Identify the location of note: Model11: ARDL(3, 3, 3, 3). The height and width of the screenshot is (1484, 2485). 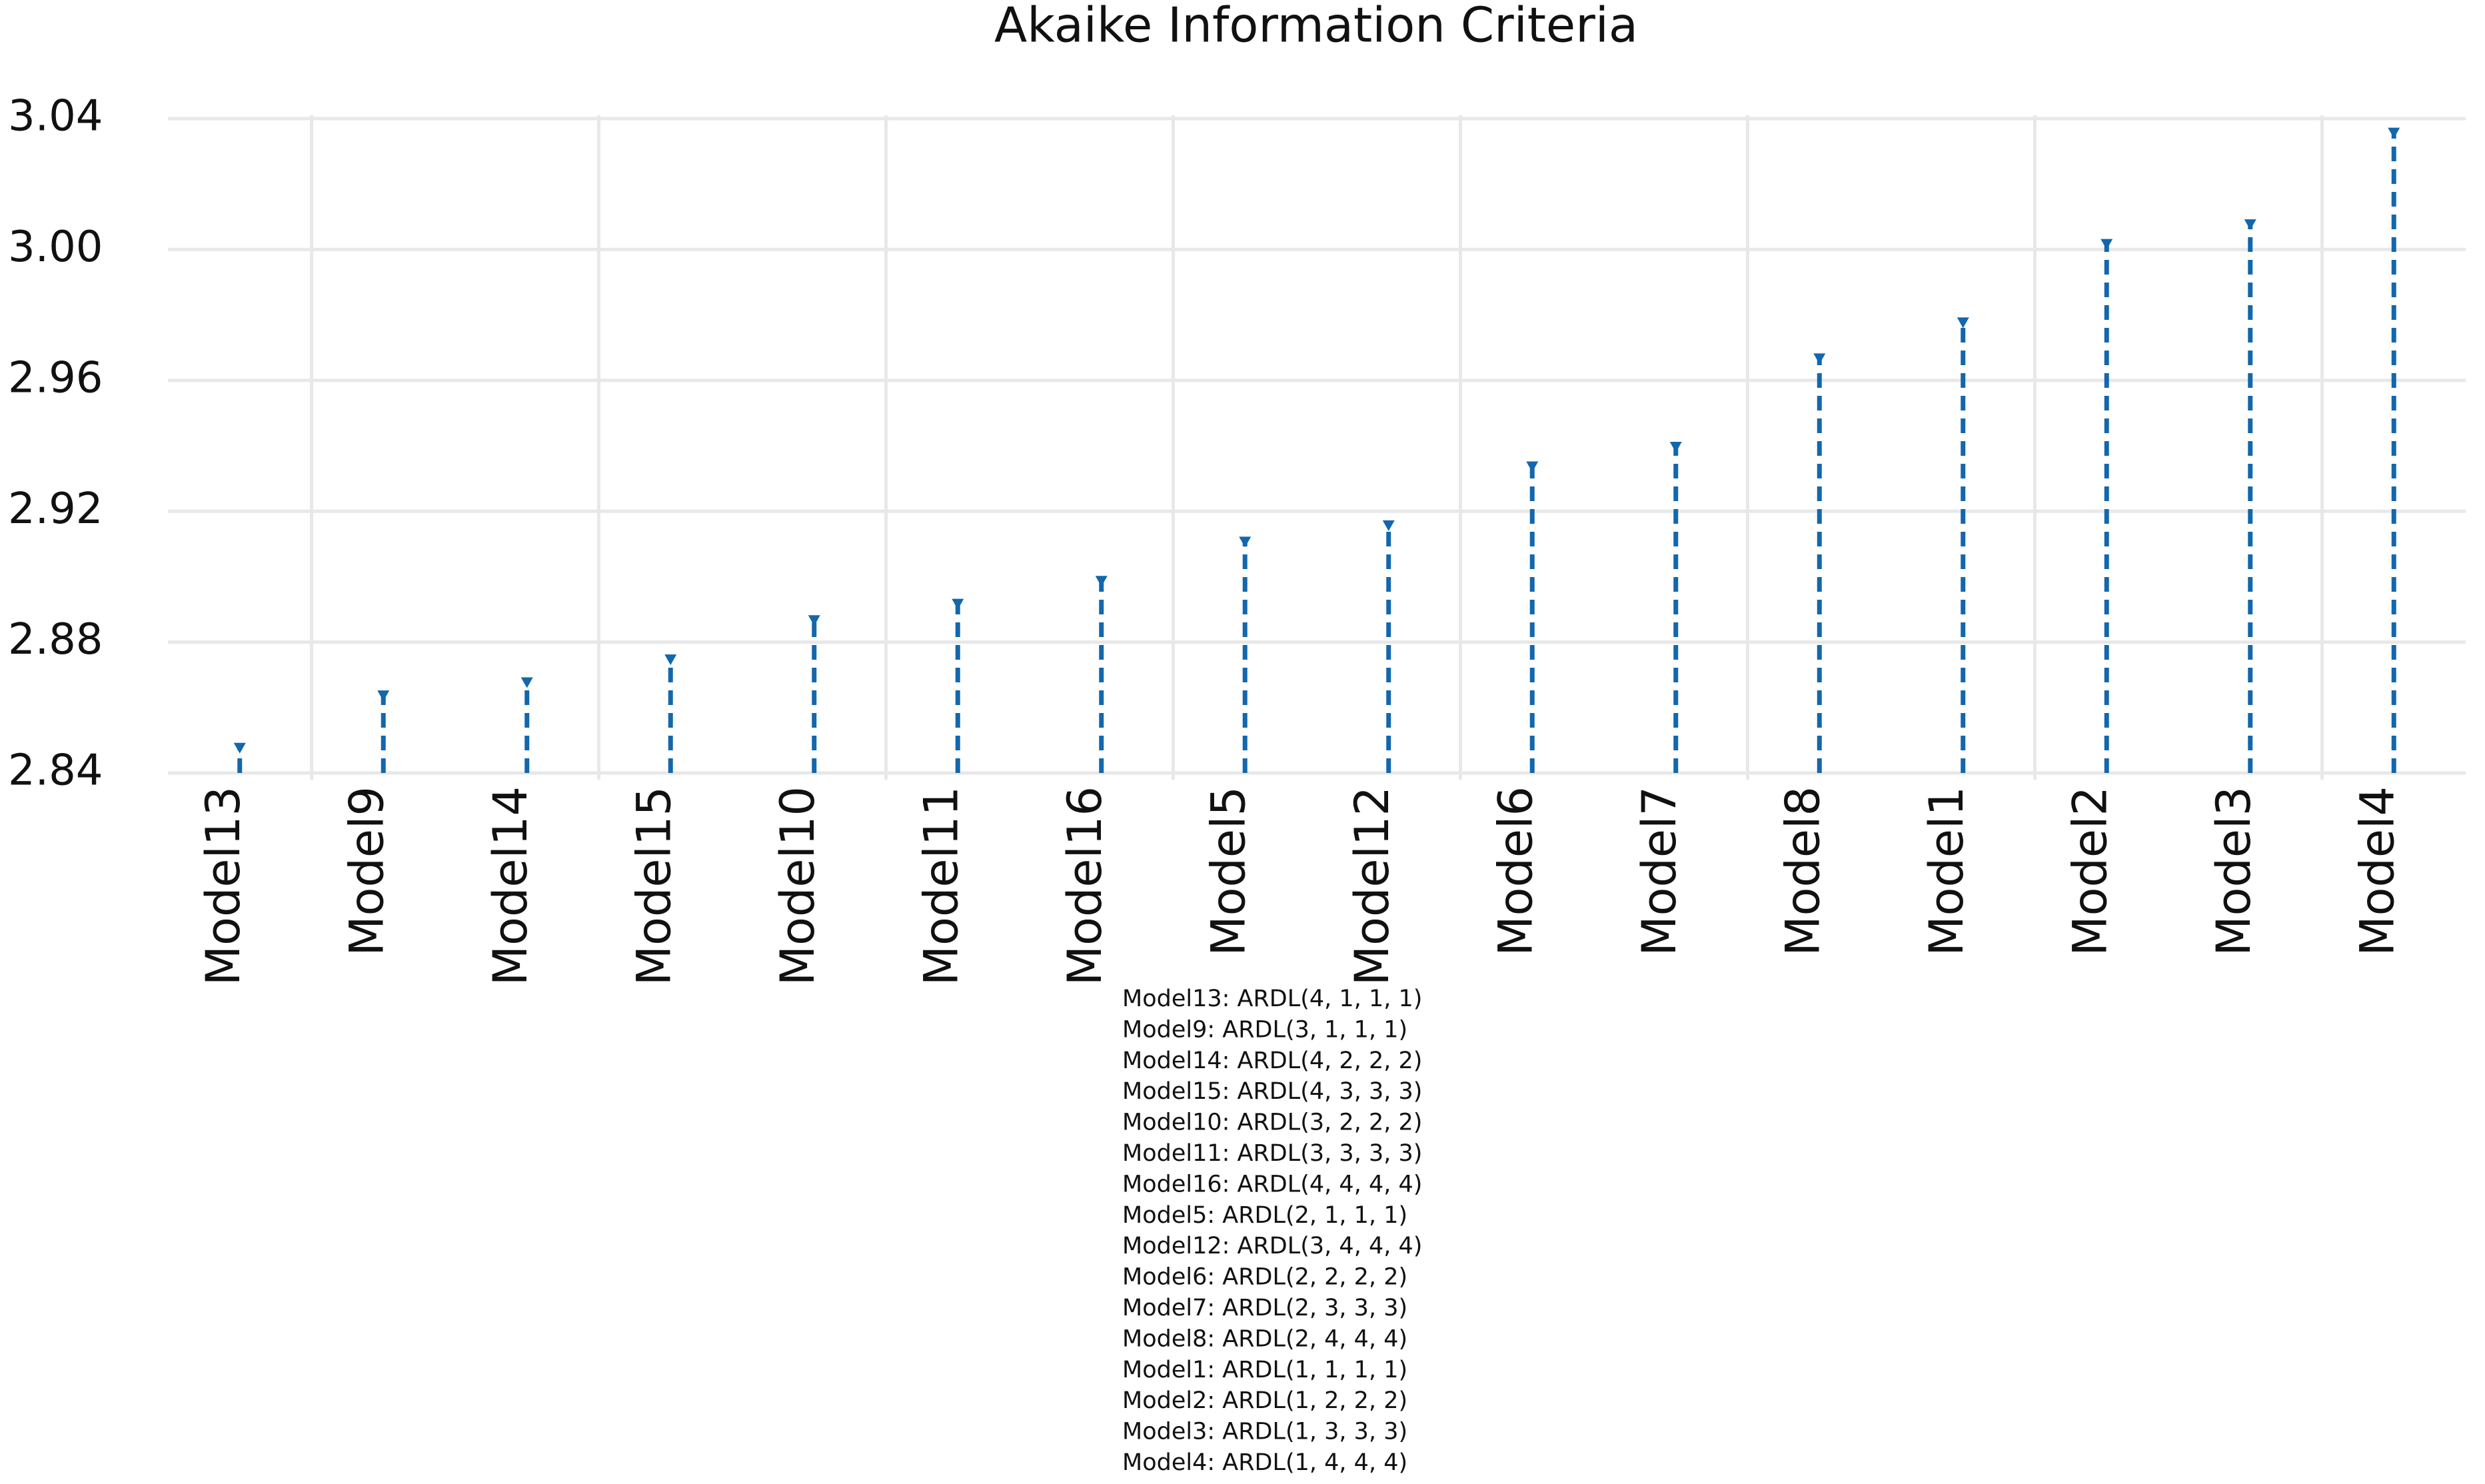
(1272, 1153).